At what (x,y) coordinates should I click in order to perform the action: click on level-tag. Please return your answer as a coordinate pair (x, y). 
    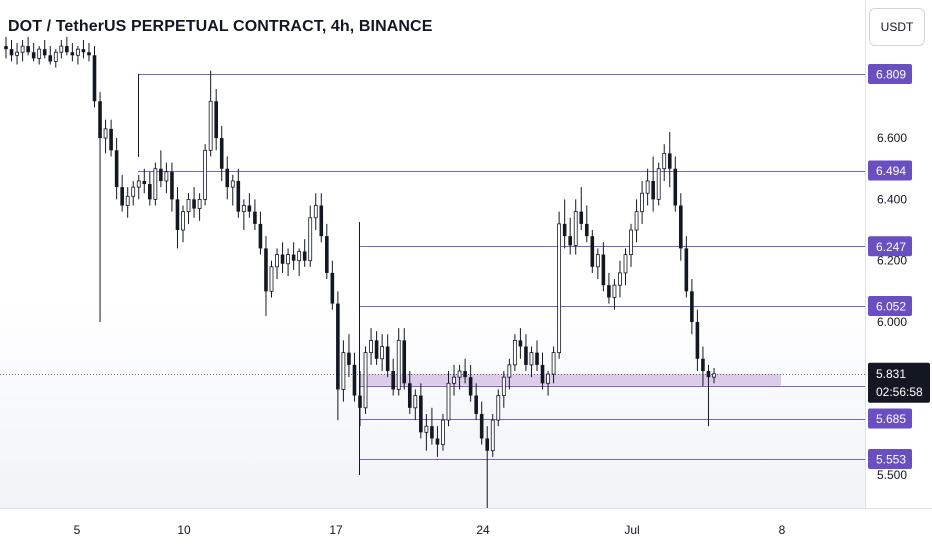
    Looking at the image, I should click on (890, 418).